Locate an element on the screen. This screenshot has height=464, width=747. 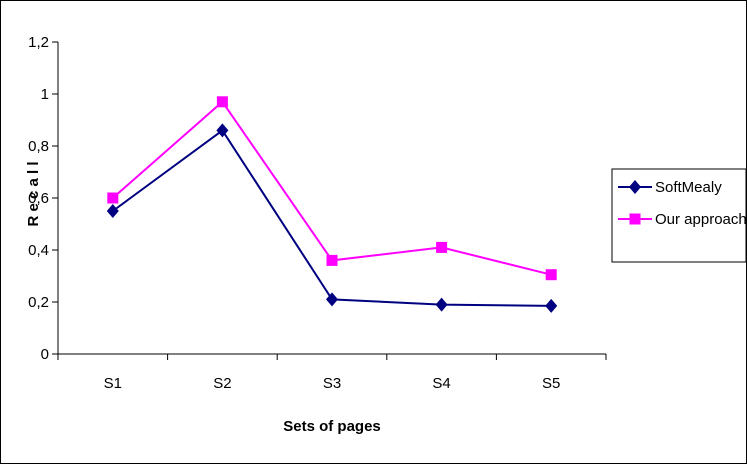
y-tick-label: 0,2 is located at coordinates (38, 302).